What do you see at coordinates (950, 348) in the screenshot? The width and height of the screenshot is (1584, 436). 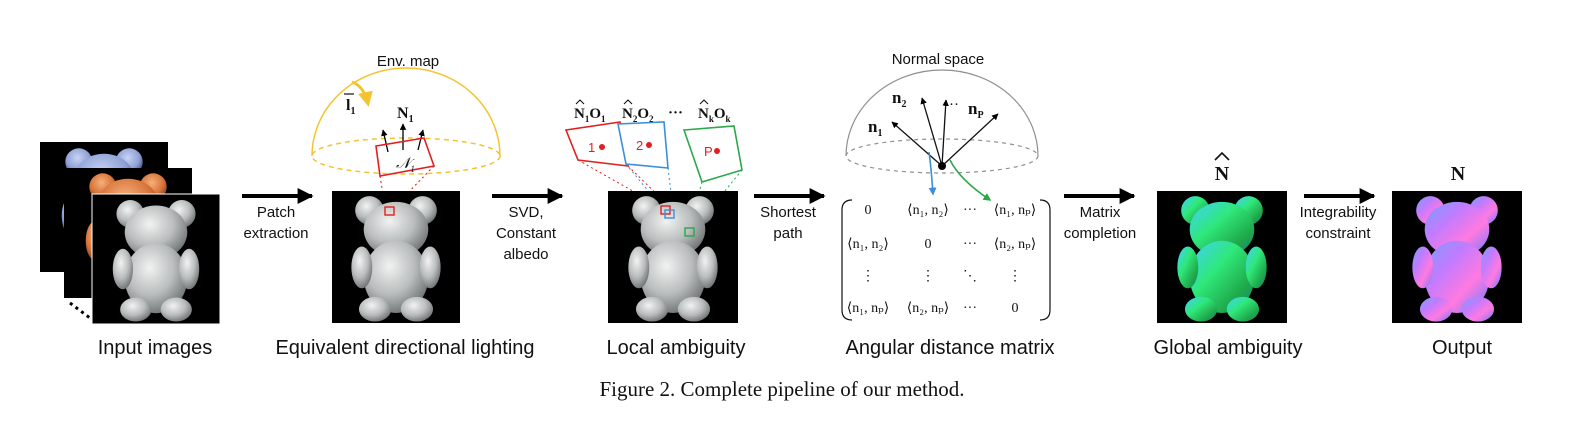 I see `label-angular-matrix: Angular distance matrix` at bounding box center [950, 348].